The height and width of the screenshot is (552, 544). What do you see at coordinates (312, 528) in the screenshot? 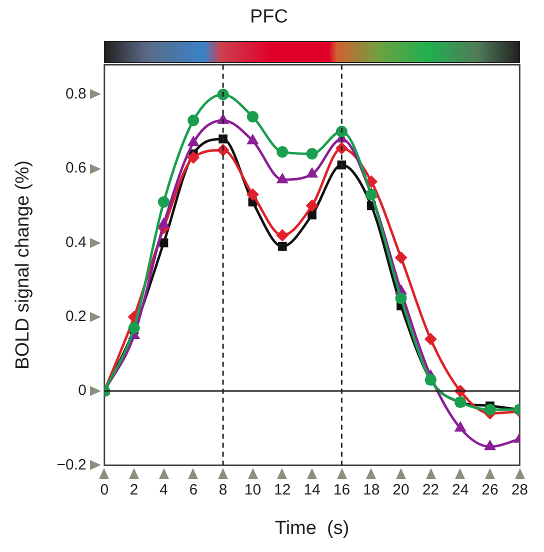
I see `x-axis-title: Time (s)` at bounding box center [312, 528].